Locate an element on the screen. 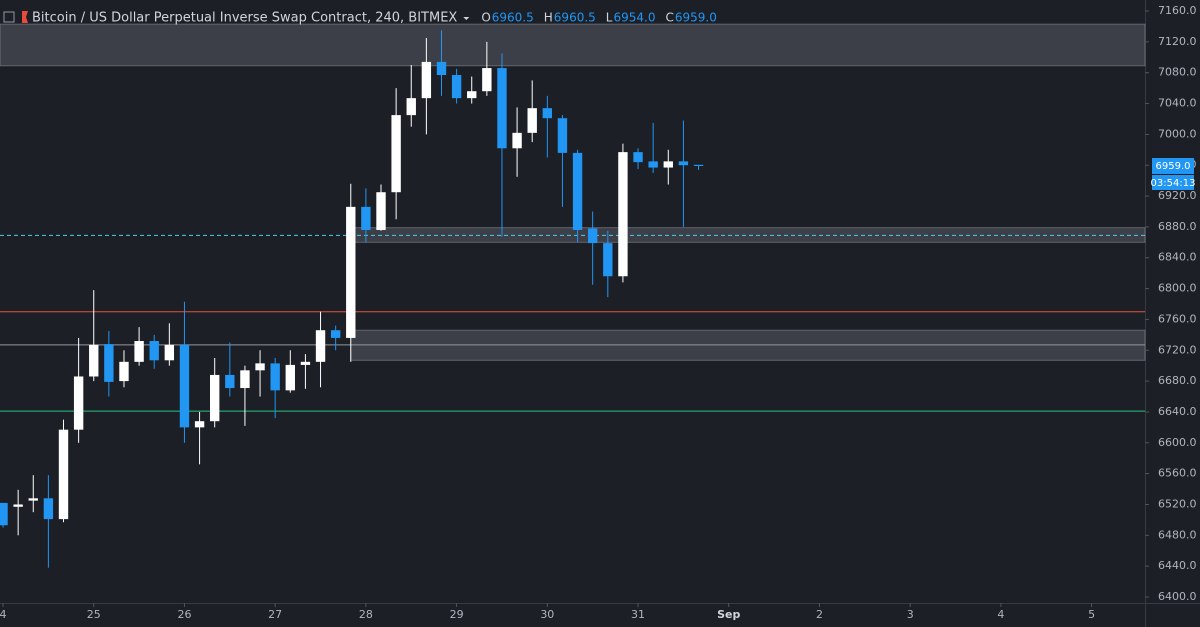 The height and width of the screenshot is (627, 1200). y-tick-label: 6760.0 is located at coordinates (1177, 318).